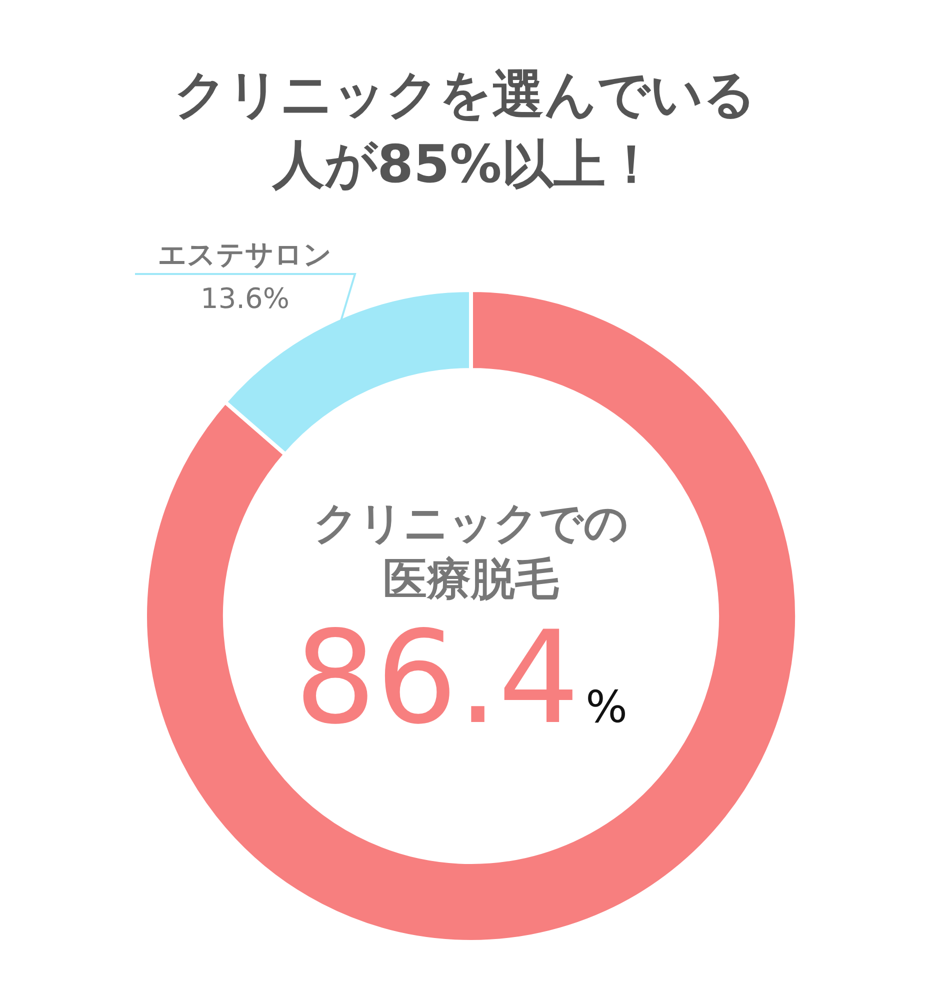  What do you see at coordinates (461, 678) in the screenshot?
I see `data-label: 86.4%` at bounding box center [461, 678].